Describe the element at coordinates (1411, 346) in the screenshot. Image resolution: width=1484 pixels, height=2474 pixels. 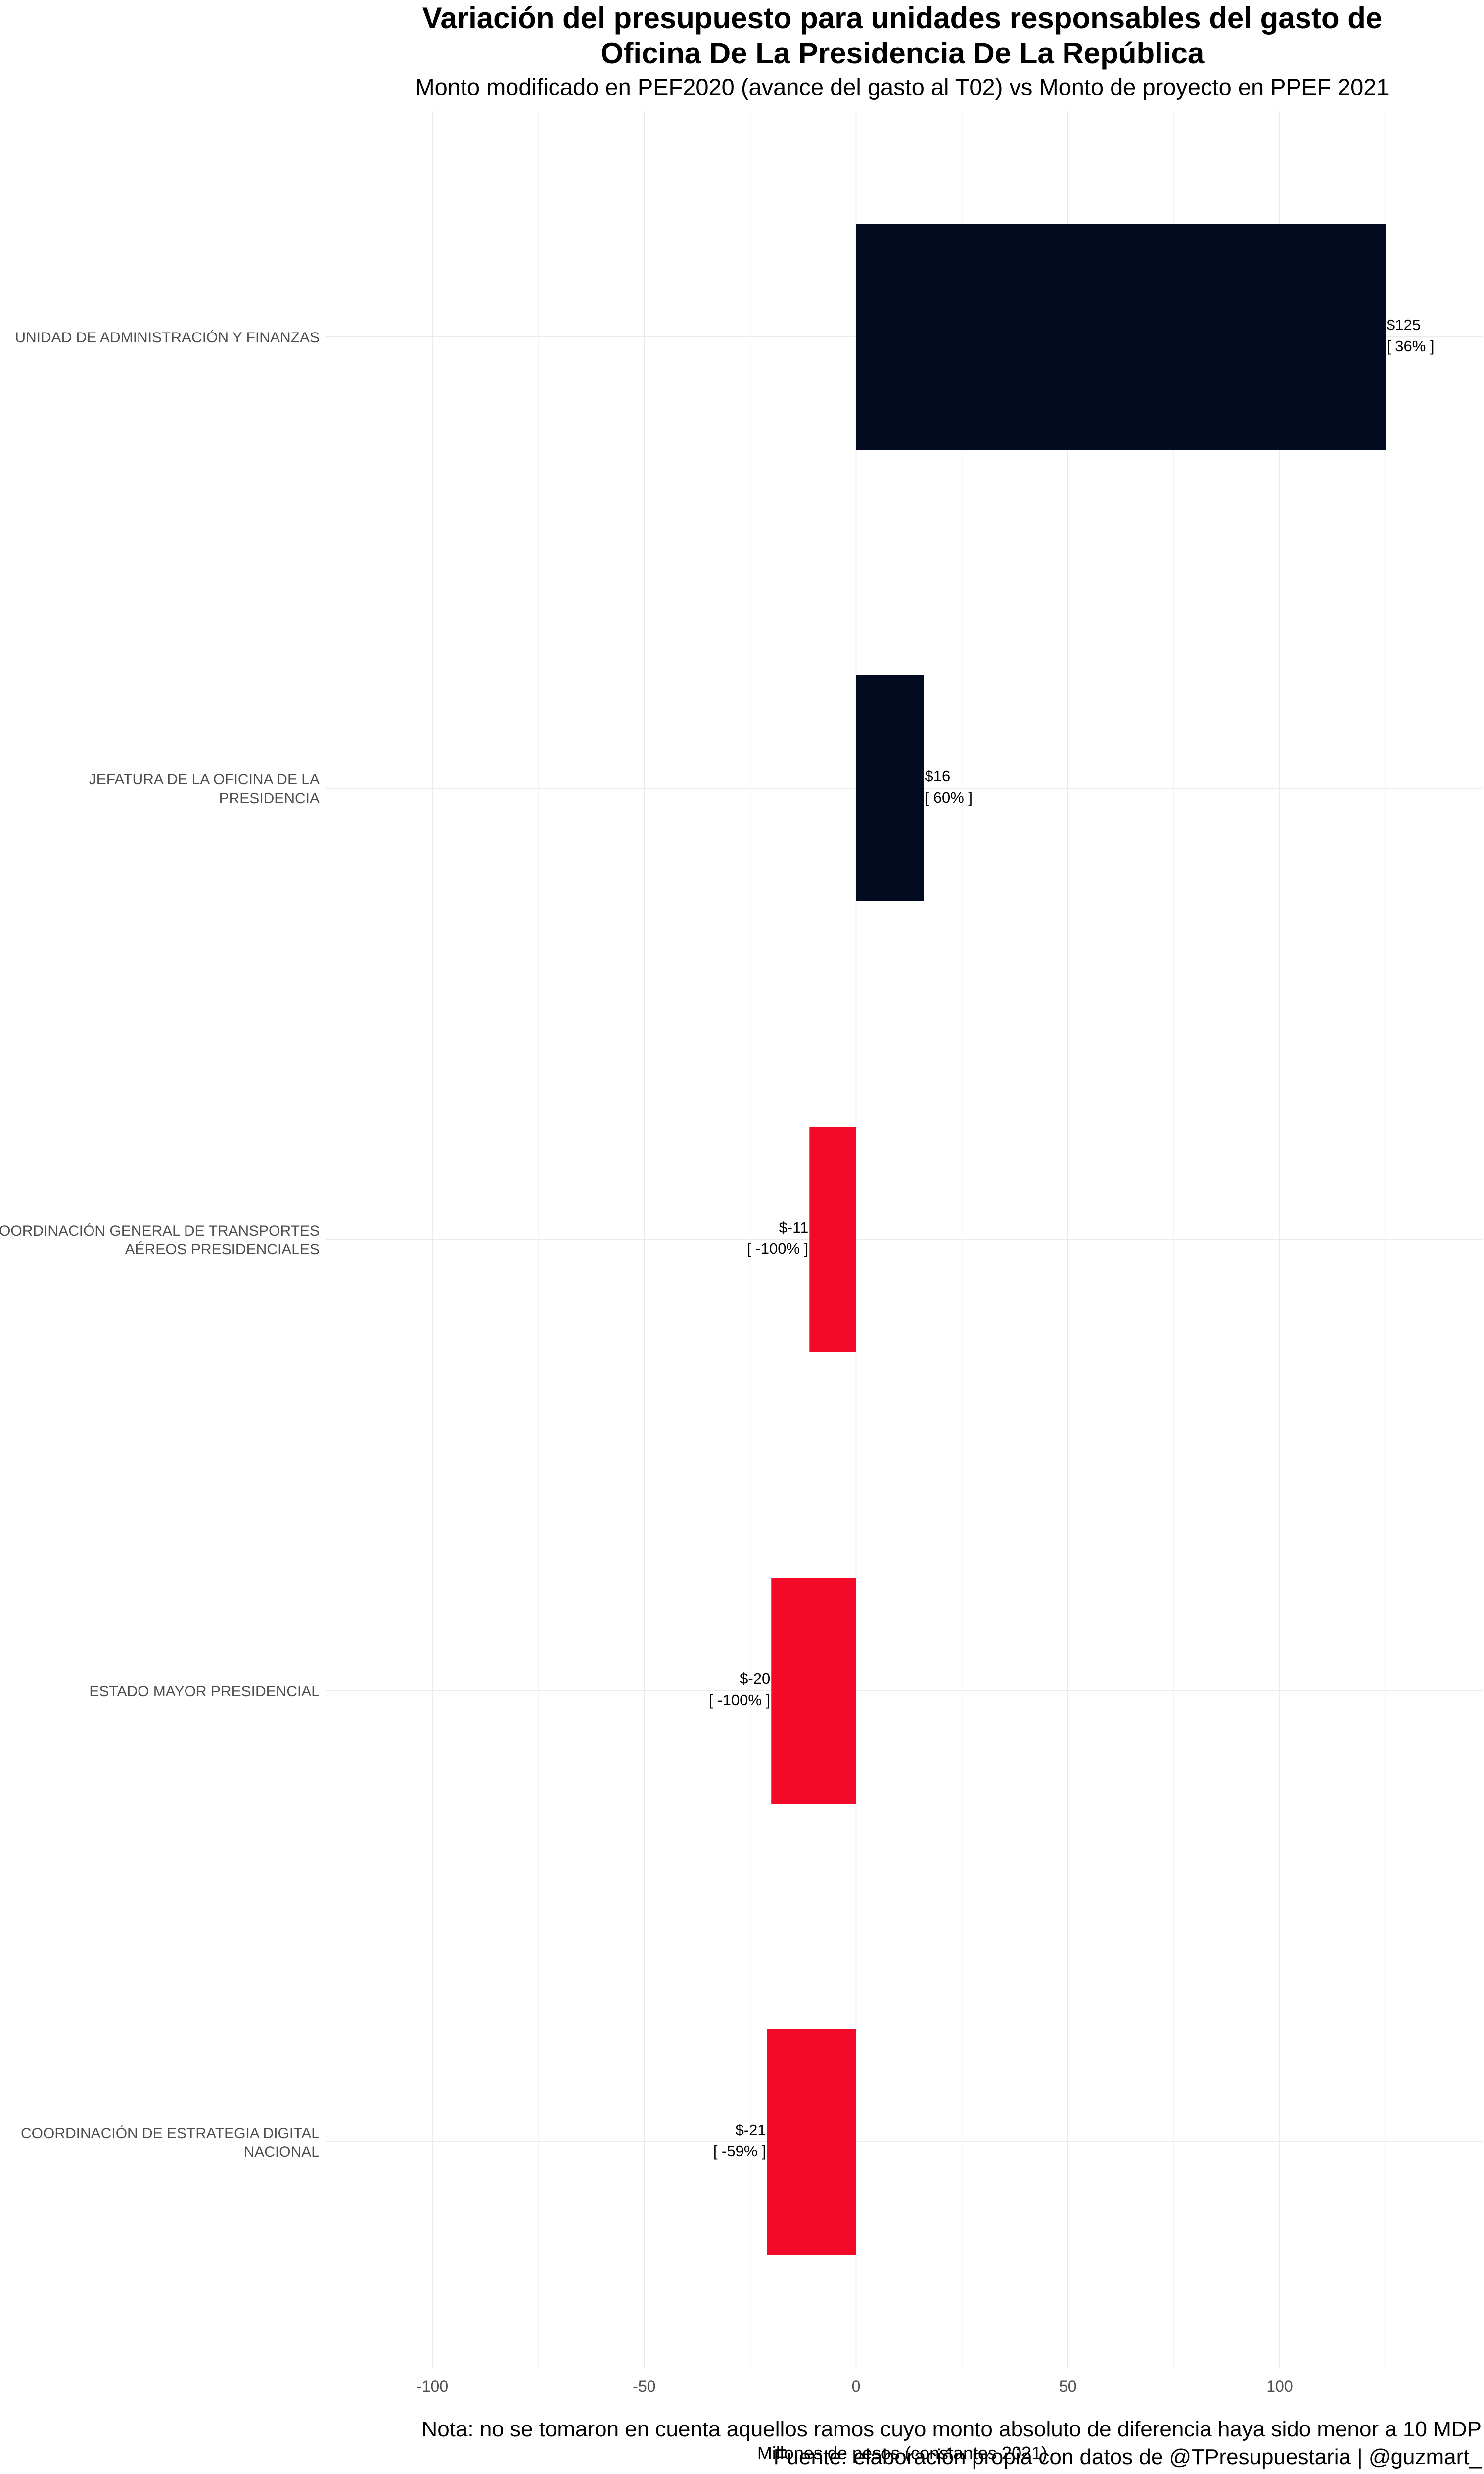
I see `bar-percent-label: [ 36% ]` at that location.